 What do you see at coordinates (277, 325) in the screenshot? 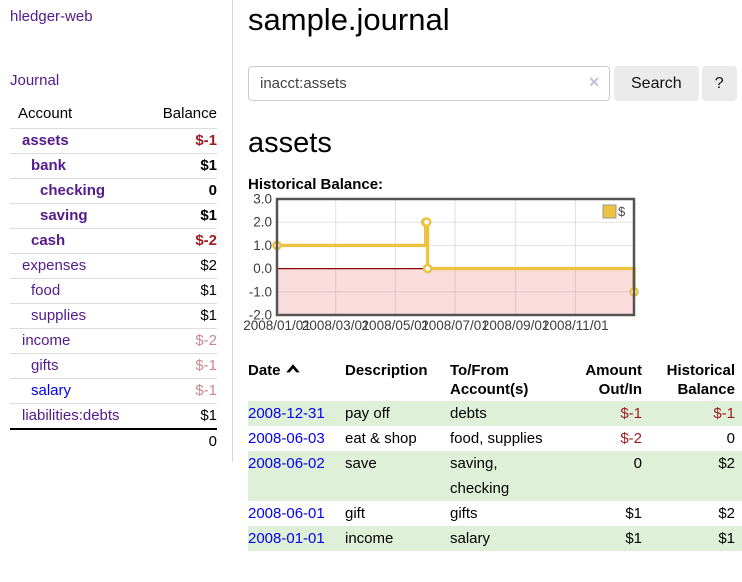
I see `svg-text: 2008/01/01` at bounding box center [277, 325].